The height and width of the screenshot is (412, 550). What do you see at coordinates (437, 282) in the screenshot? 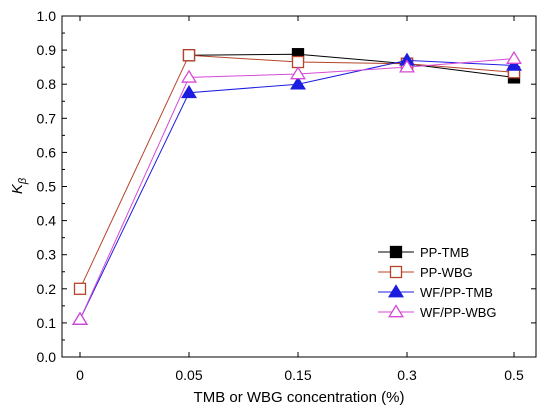
I see `legend: PP-TMB PP-WBG WF/PP-TMB WF/PP-WBG` at bounding box center [437, 282].